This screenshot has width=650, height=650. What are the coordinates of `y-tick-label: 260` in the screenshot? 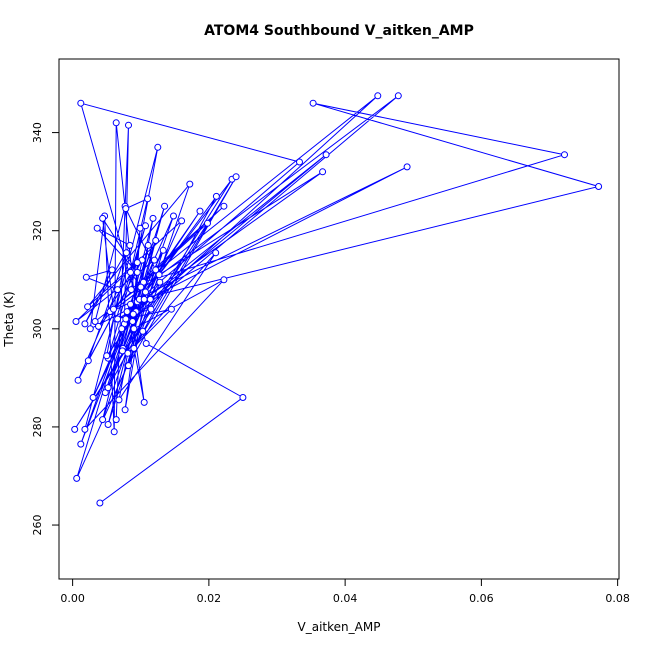 It's located at (37, 525).